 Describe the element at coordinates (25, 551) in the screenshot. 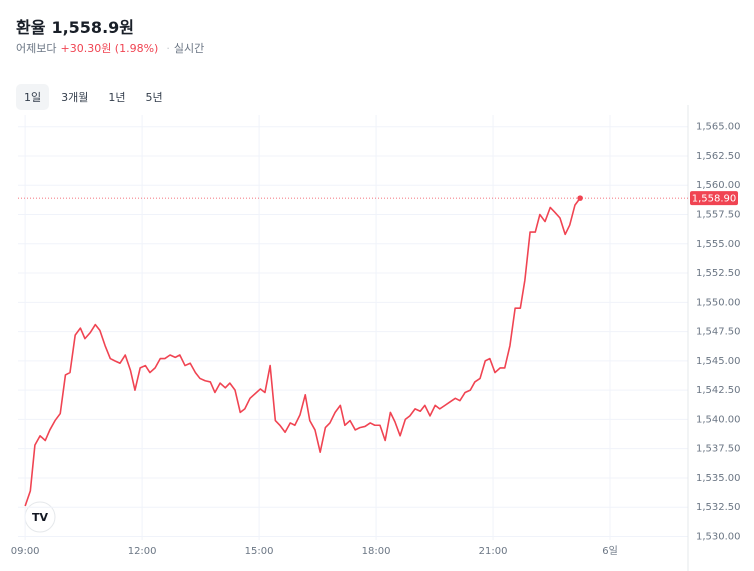

I see `x-tick-label: 09:00` at that location.